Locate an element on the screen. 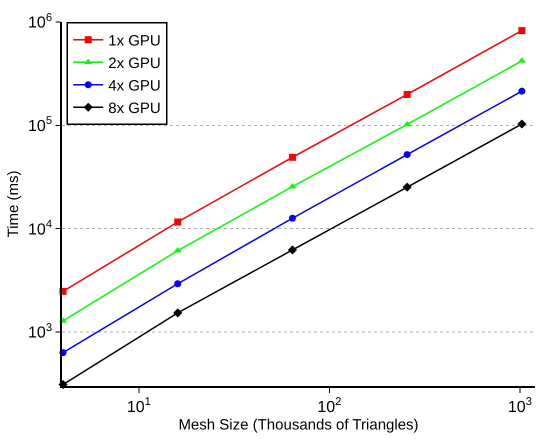 The image size is (547, 442). legend-label: 8x GPU is located at coordinates (134, 109).